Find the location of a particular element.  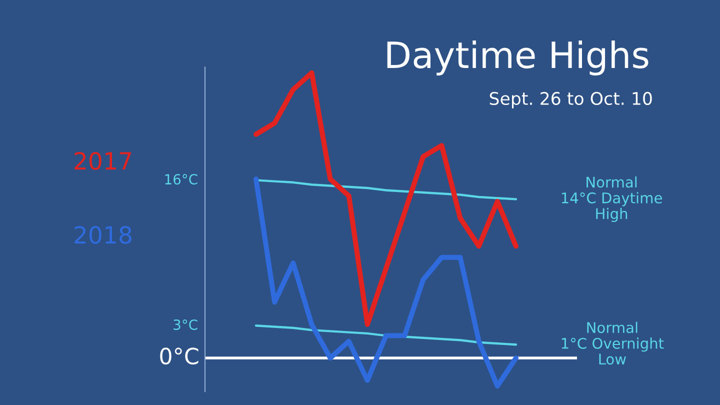

line-series is located at coordinates (386, 335).